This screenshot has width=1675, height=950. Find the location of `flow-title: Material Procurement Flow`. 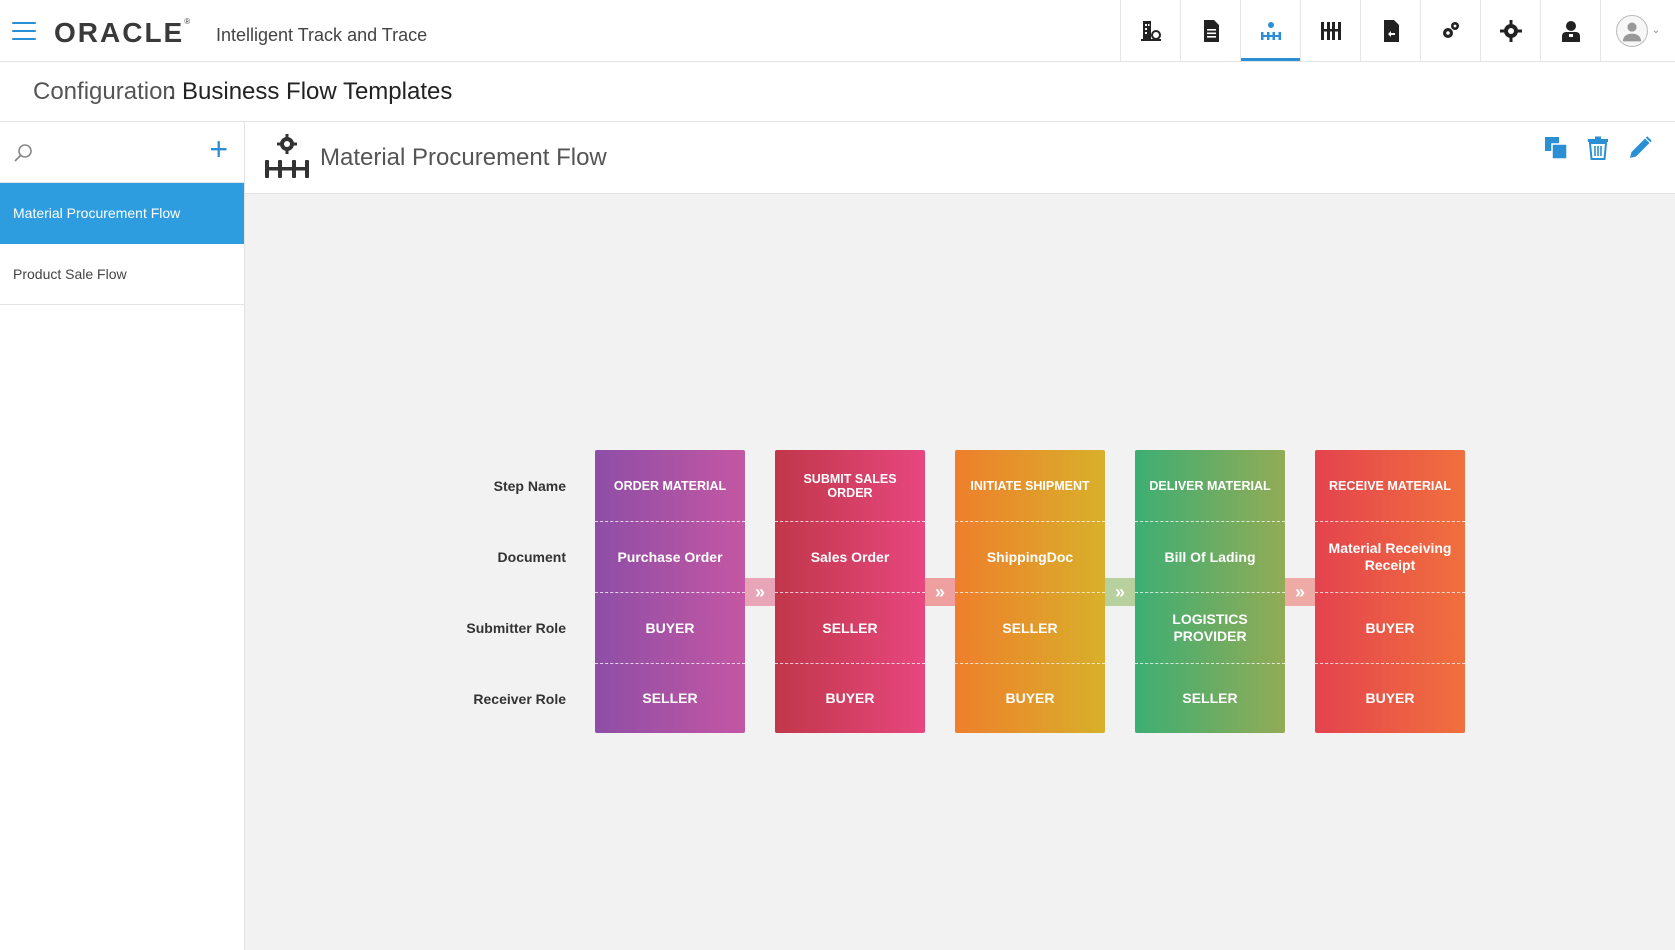

flow-title: Material Procurement Flow is located at coordinates (463, 157).